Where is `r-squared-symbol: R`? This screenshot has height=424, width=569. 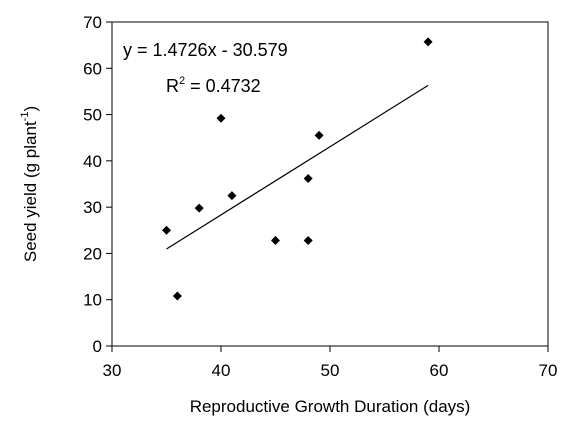 r-squared-symbol: R is located at coordinates (172, 86).